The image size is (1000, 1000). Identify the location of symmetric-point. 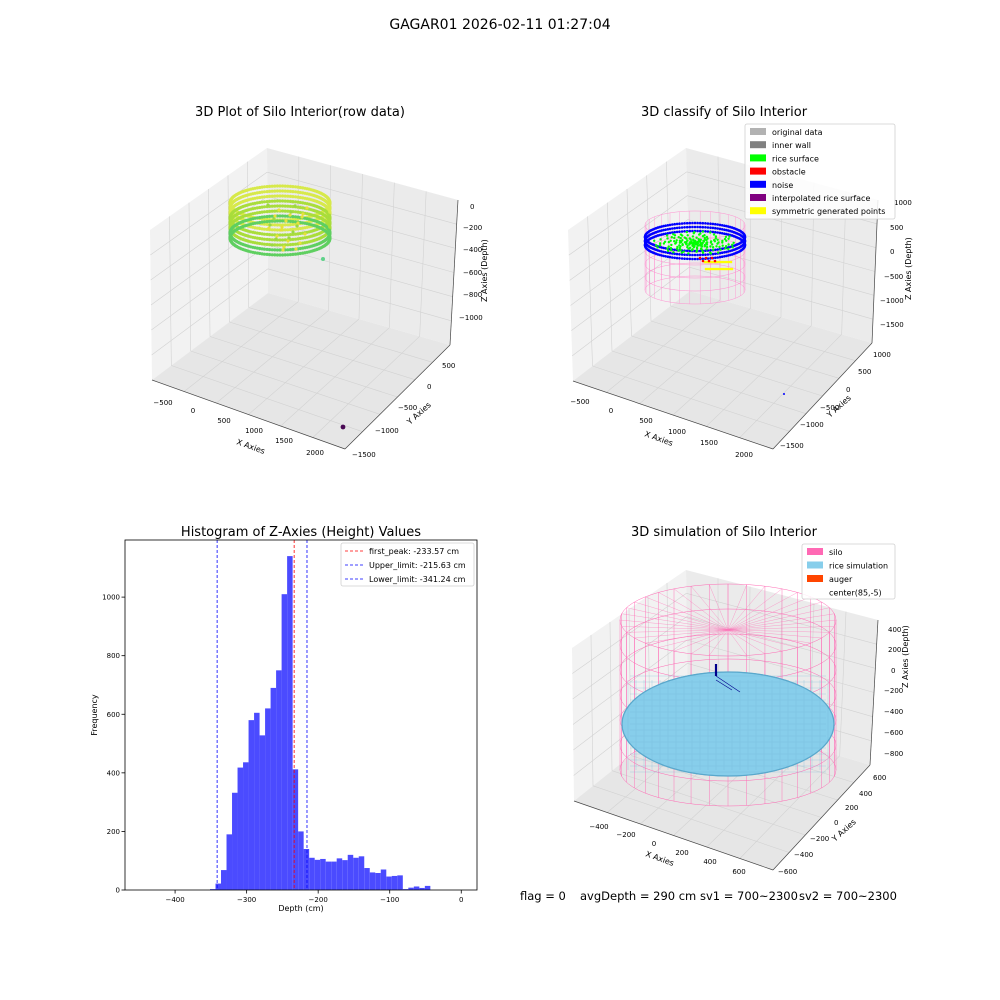
(729, 262).